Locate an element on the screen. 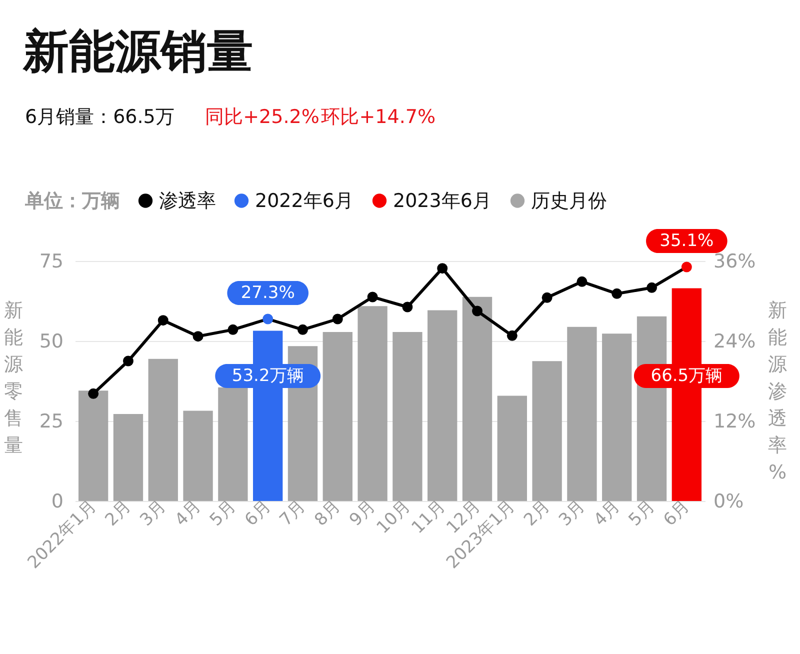  legend-label: 历史月份 is located at coordinates (569, 201).